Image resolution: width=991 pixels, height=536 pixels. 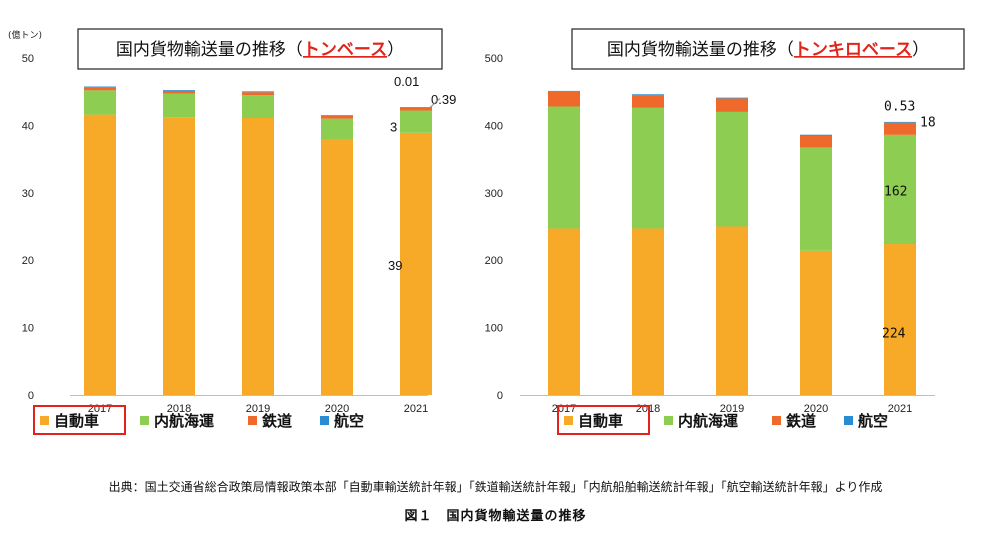 I want to click on y-tick-label: 100, so click(x=494, y=329).